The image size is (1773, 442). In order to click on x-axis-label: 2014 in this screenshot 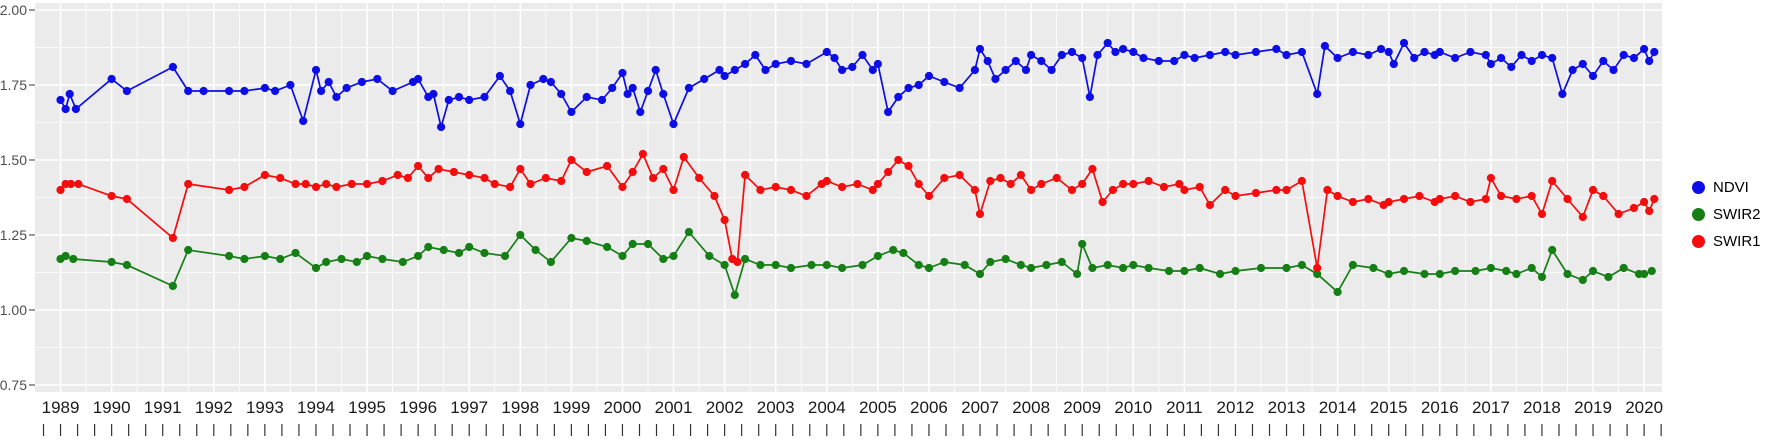, I will do `click(1338, 407)`.